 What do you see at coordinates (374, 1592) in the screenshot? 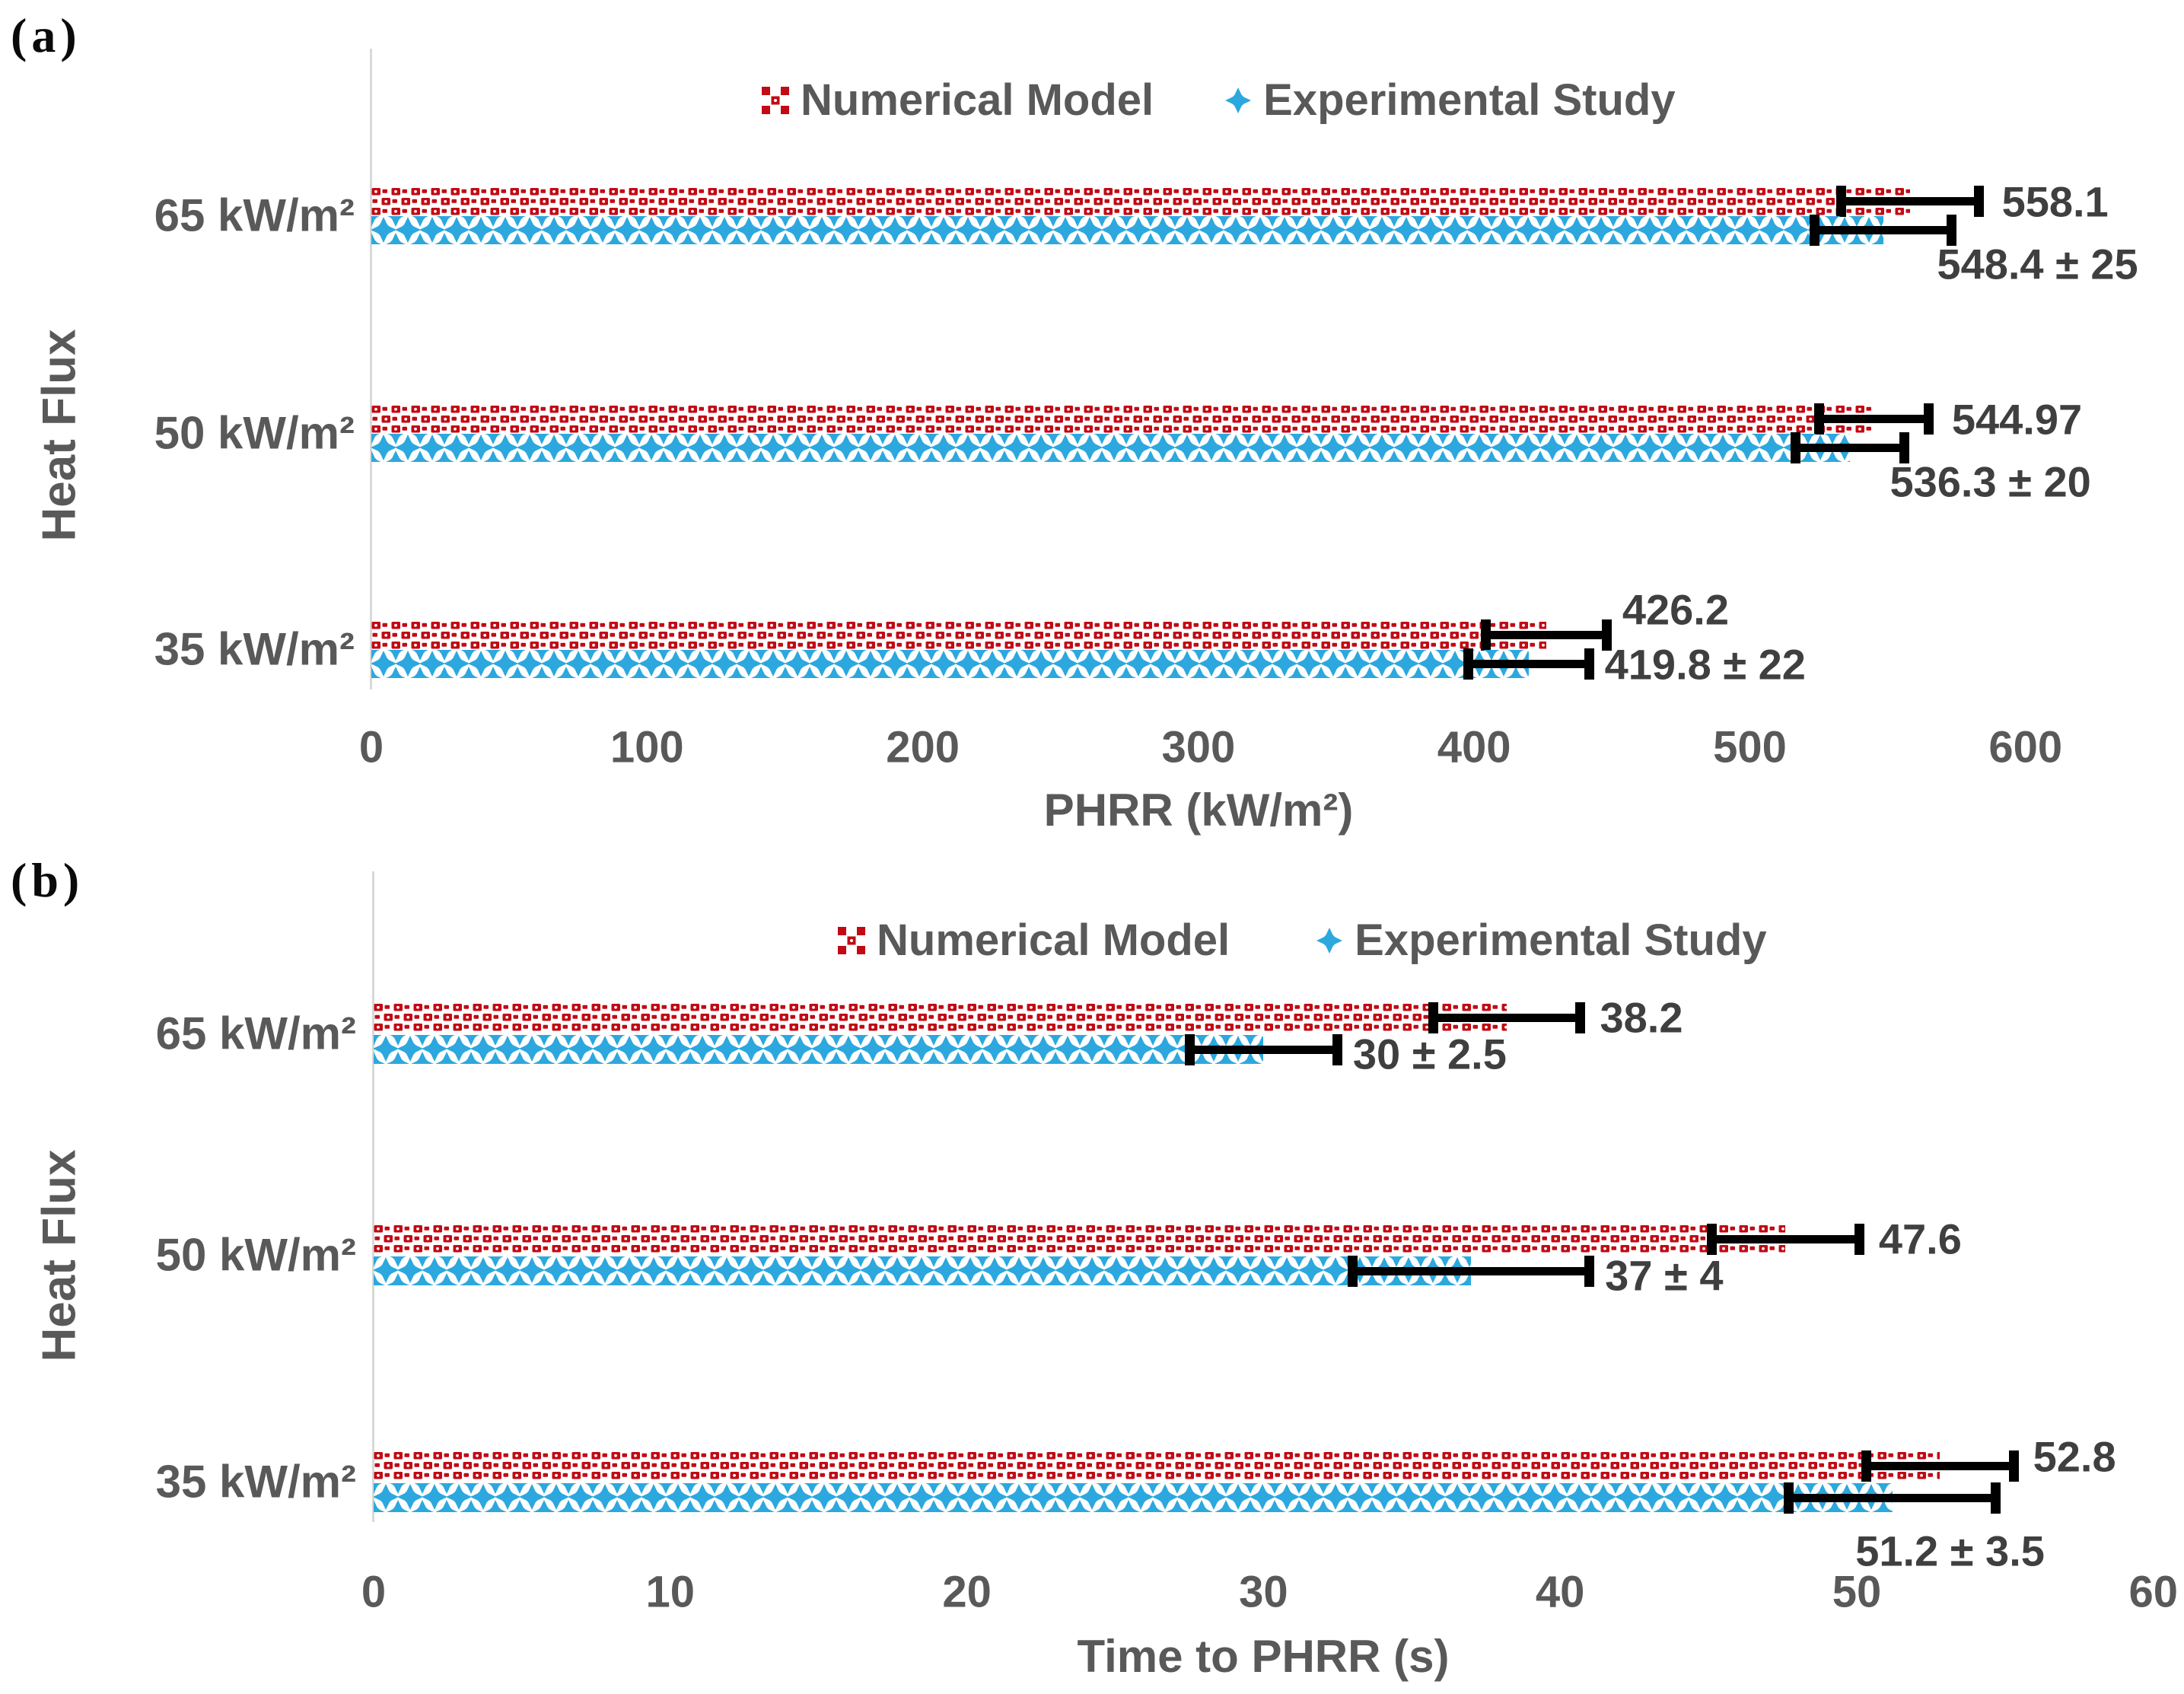
I see `x-tick-label-b-0: 0` at bounding box center [374, 1592].